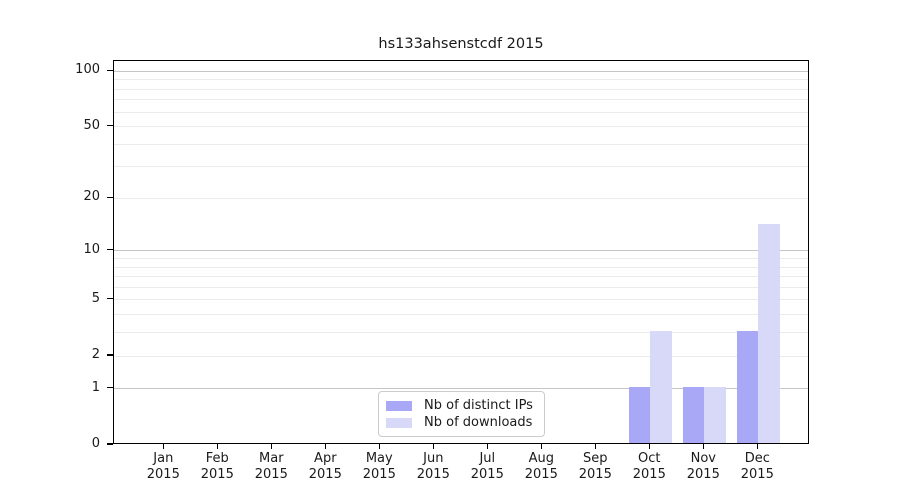 The width and height of the screenshot is (900, 500). Describe the element at coordinates (95, 443) in the screenshot. I see `y-tick-label: 0` at that location.